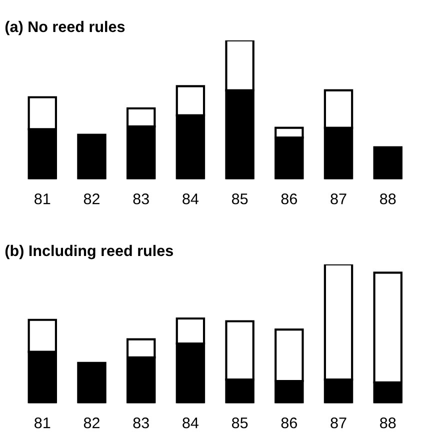 Image resolution: width=426 pixels, height=448 pixels. What do you see at coordinates (89, 252) in the screenshot?
I see `chart-title: (b) Including reed rules` at bounding box center [89, 252].